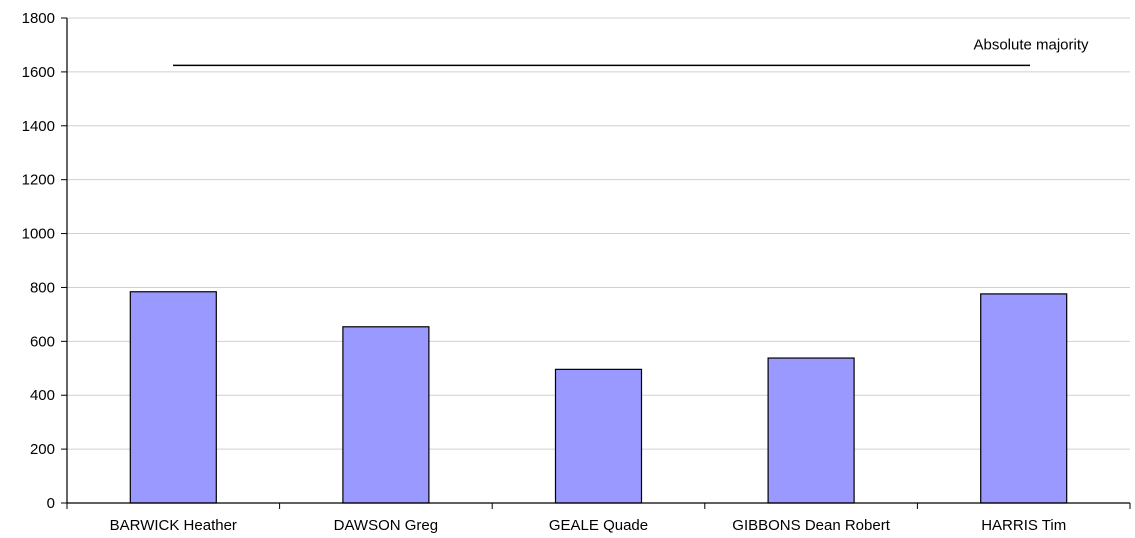  Describe the element at coordinates (386, 525) in the screenshot. I see `x-category-label: DAWSON Greg` at that location.